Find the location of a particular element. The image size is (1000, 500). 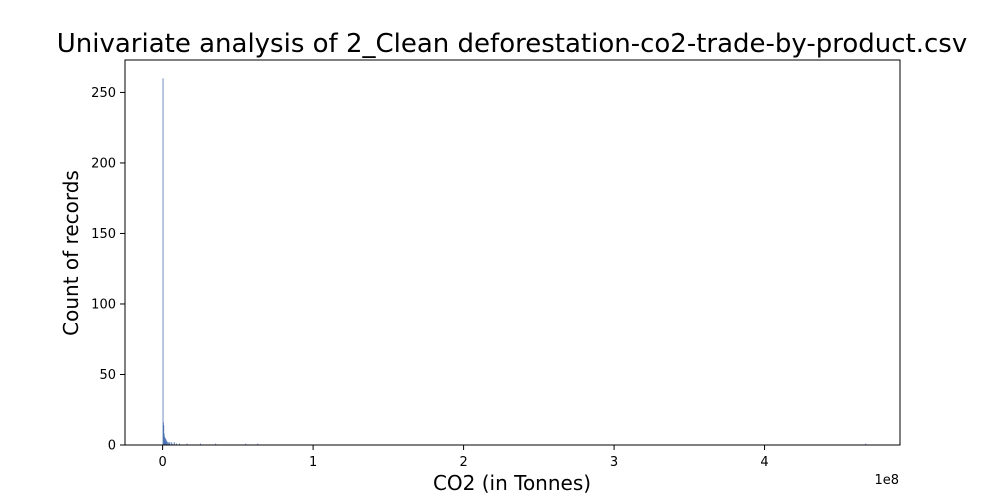

y-axis-ticks: 0 50 100 150 200 250 is located at coordinates (108, 270).